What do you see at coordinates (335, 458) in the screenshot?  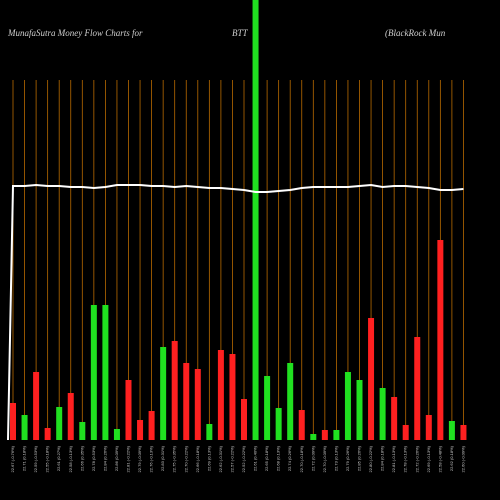 I see `x-tick-label: 22.73 (0.13%)` at bounding box center [335, 458].